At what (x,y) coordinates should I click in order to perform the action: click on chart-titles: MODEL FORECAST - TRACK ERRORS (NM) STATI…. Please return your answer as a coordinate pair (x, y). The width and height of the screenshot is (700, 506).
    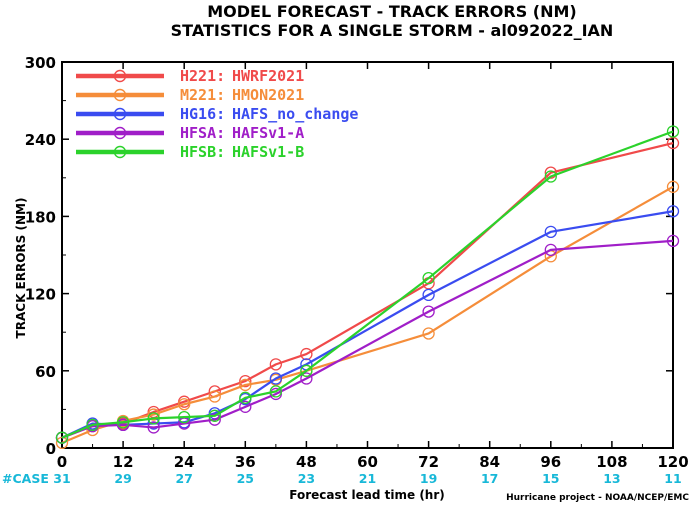
    Looking at the image, I should click on (392, 21).